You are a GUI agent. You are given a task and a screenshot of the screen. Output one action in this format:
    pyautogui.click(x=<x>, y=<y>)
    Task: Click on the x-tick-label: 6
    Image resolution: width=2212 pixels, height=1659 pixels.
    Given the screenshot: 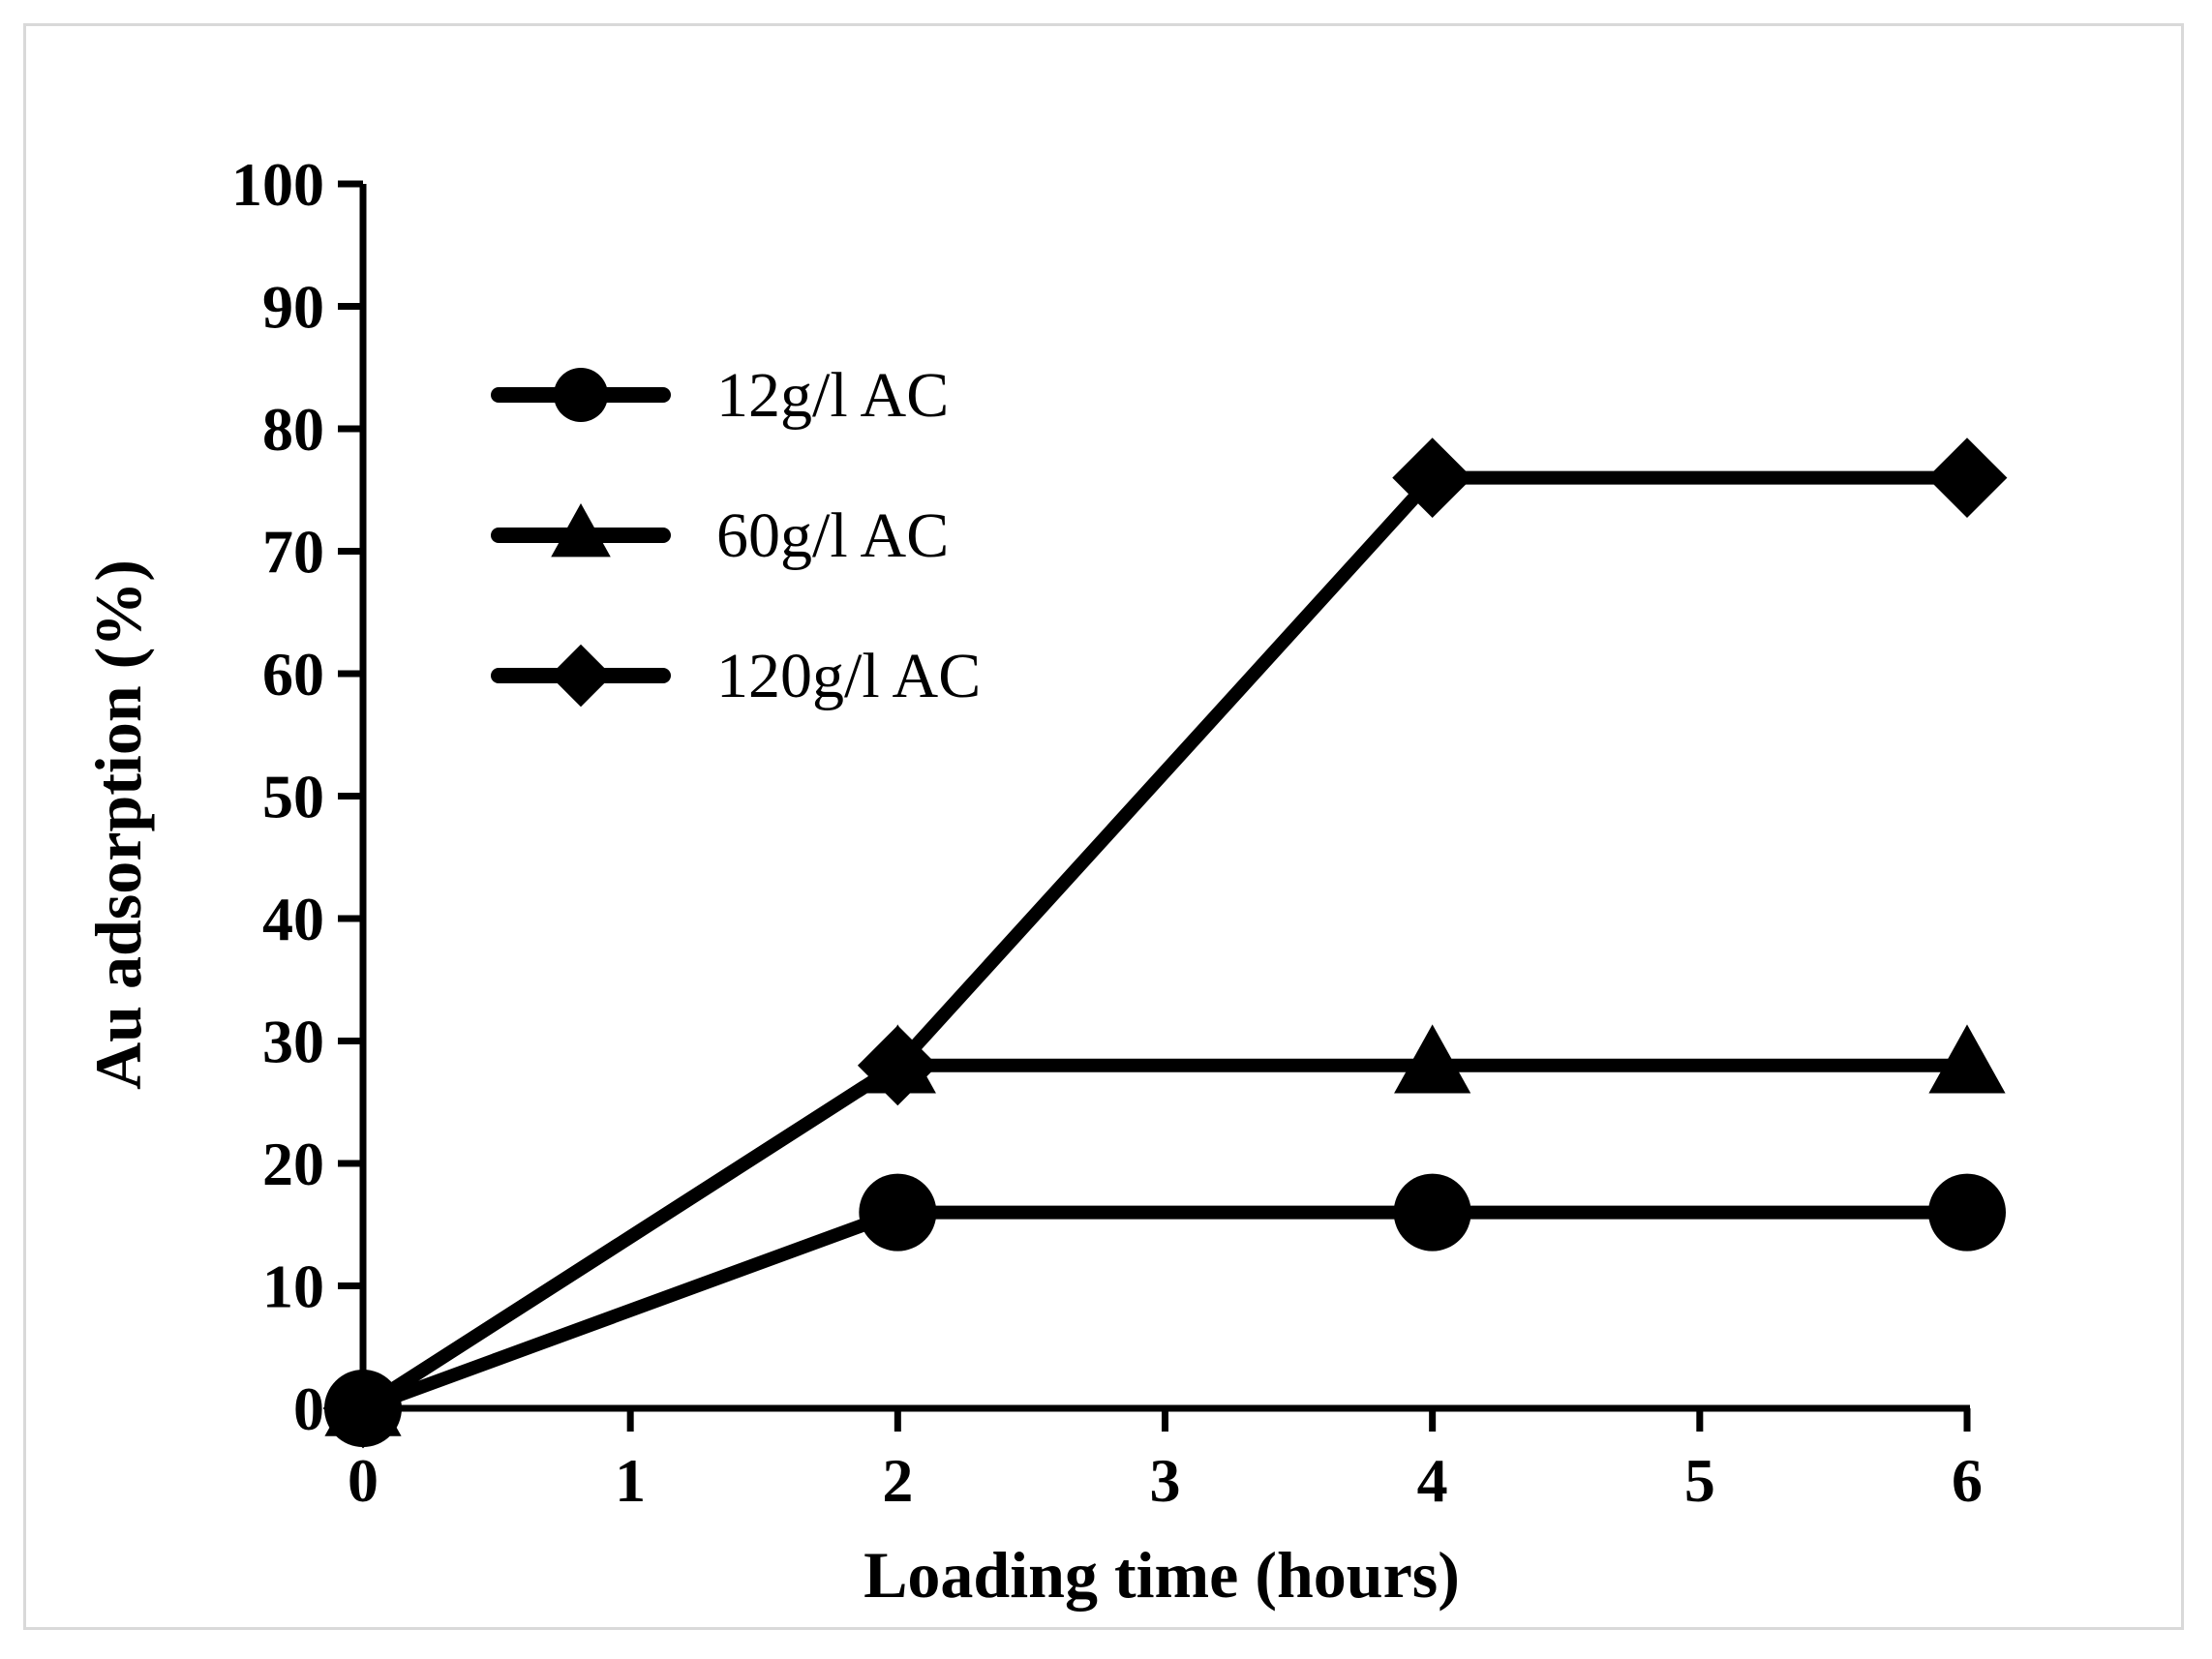 What is the action you would take?
    pyautogui.click(x=1967, y=1480)
    